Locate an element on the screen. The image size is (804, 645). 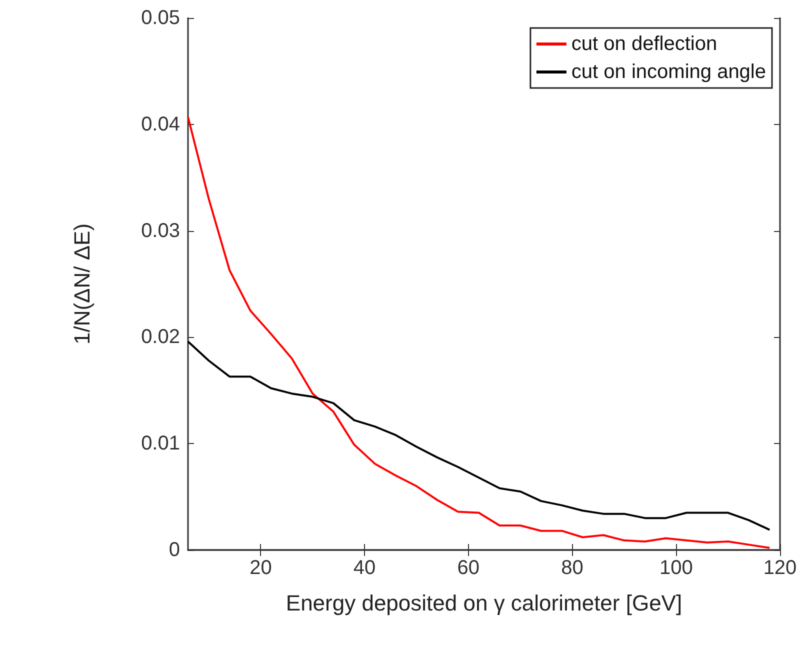
y-axis-title: 1/N(ΔN/ ΔE) is located at coordinates (82, 284).